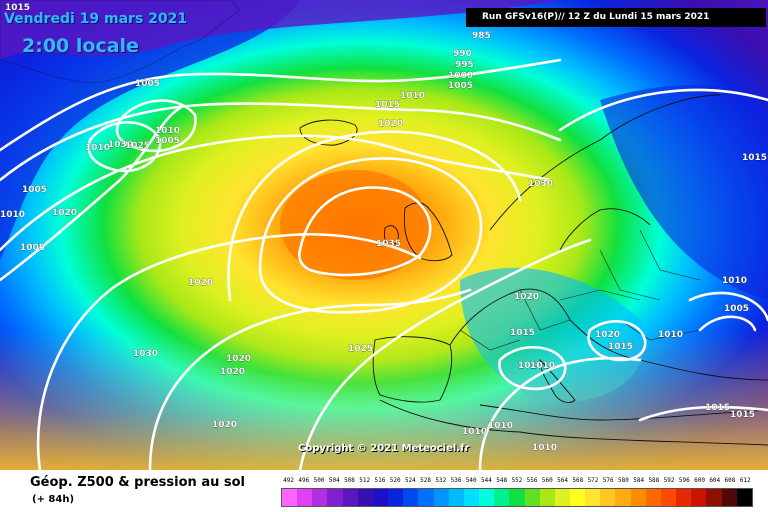 This screenshot has width=768, height=512. Describe the element at coordinates (456, 480) in the screenshot. I see `color-scale-label: 536` at that location.